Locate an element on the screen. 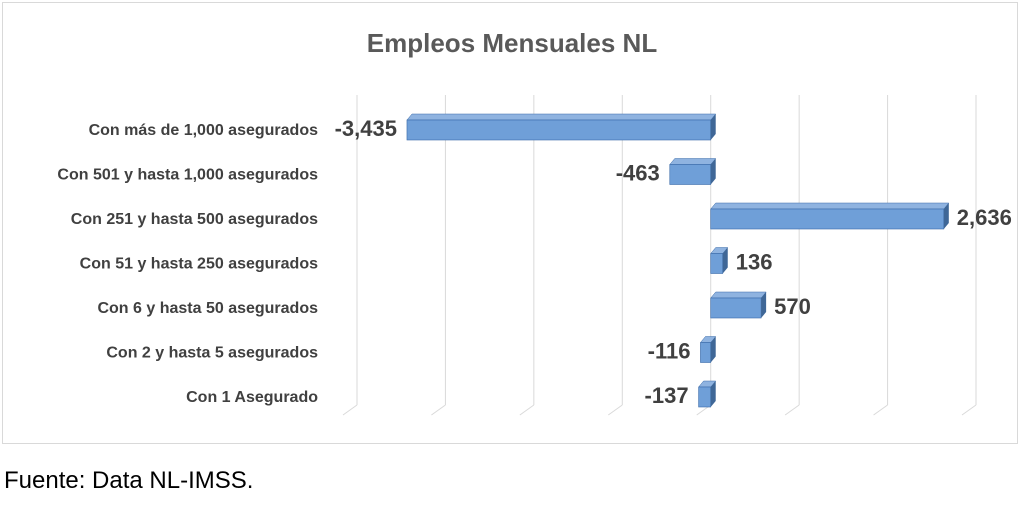  category-label: Con 51 y hasta 250 asegurados is located at coordinates (199, 264).